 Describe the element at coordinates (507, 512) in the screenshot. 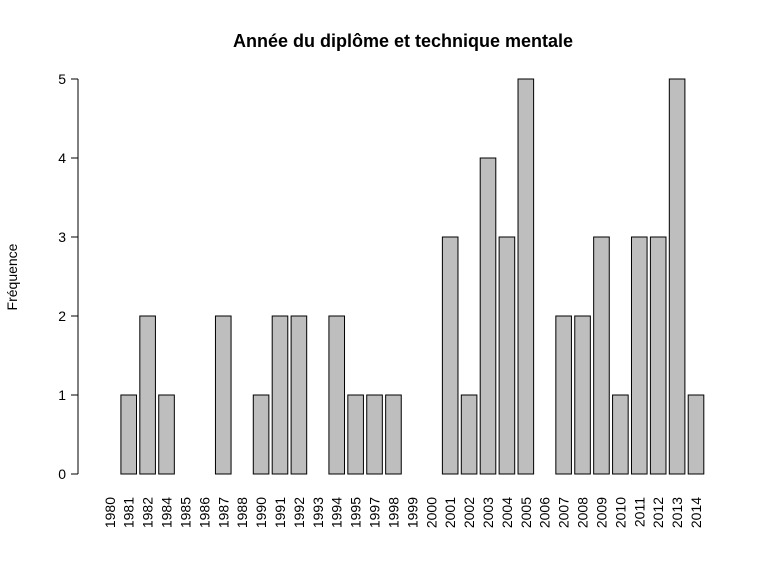

I see `x-tick-label-2004: 2004` at that location.